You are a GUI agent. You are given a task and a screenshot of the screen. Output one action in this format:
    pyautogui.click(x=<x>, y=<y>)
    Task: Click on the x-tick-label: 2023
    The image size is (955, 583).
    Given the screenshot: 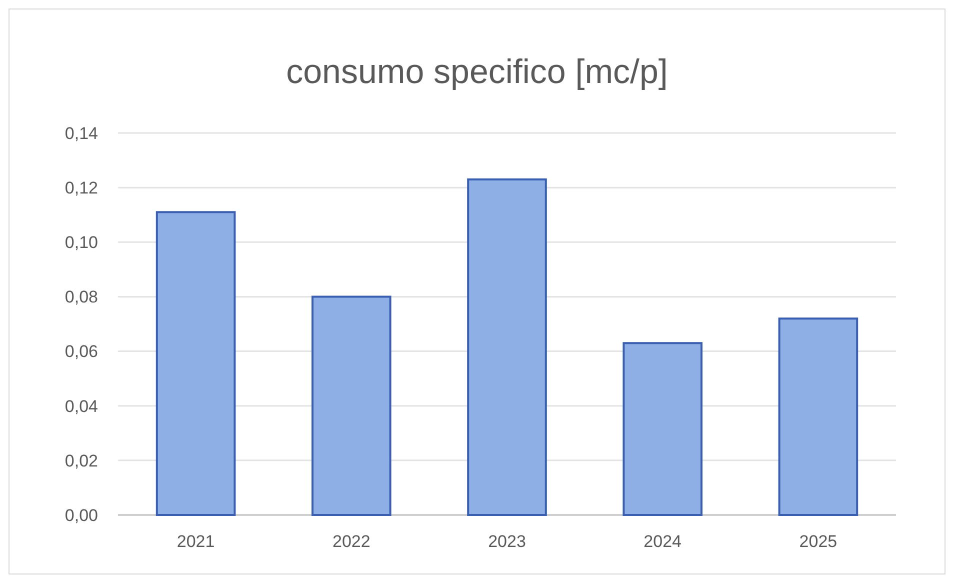 What is the action you would take?
    pyautogui.click(x=507, y=541)
    